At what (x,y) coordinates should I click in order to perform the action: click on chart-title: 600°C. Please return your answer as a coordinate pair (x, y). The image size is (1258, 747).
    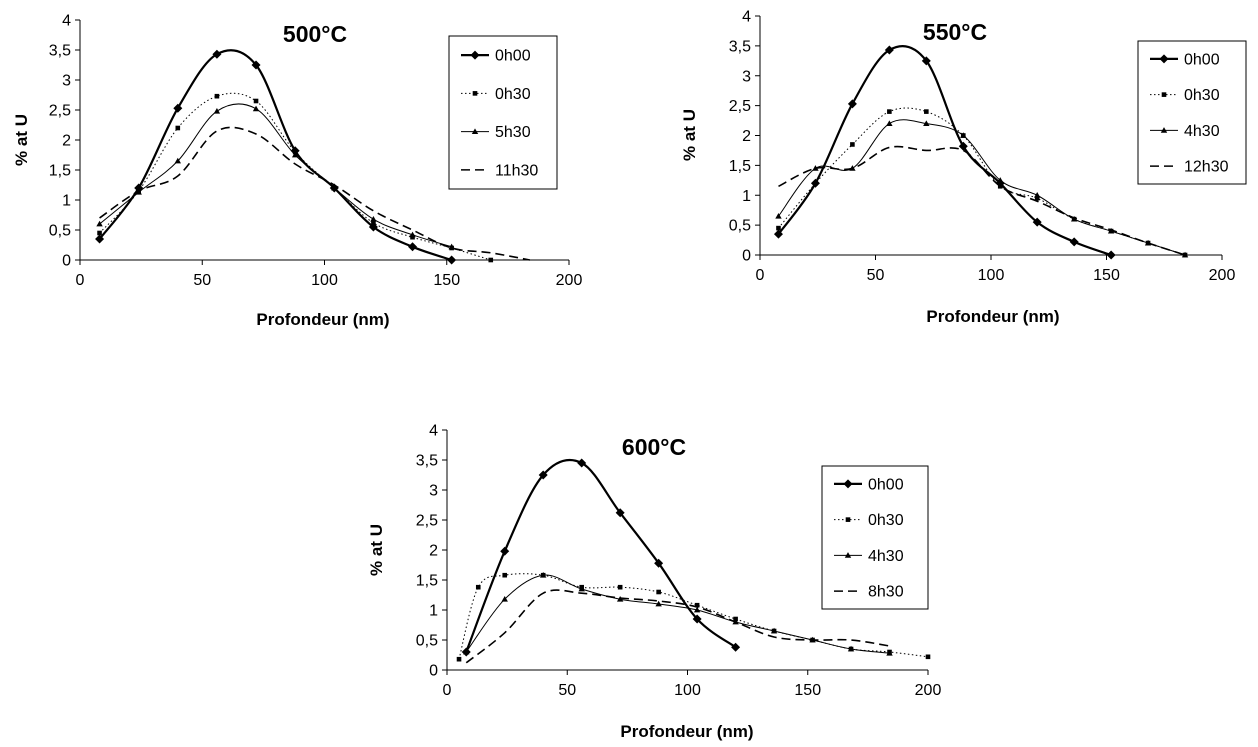
    Looking at the image, I should click on (654, 447).